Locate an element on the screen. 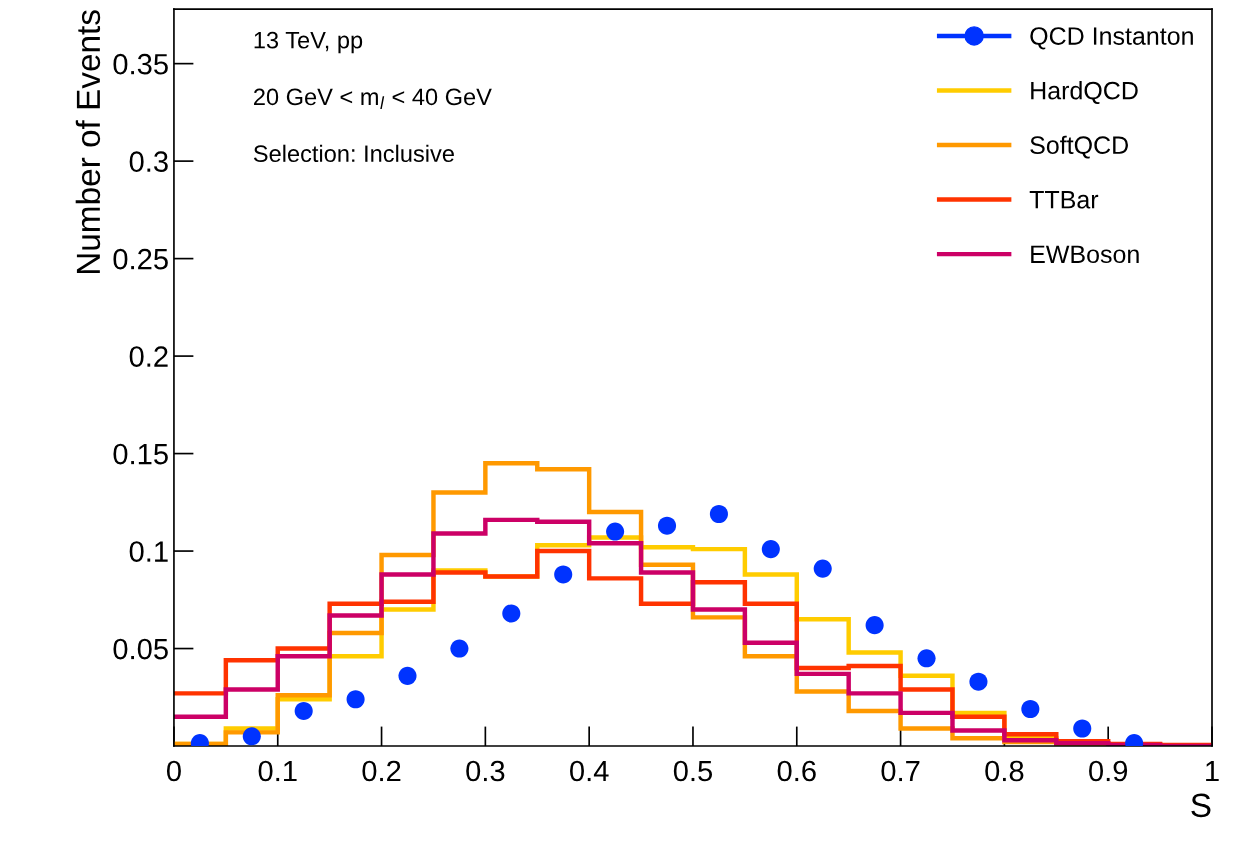 Image resolution: width=1238 pixels, height=853 pixels. x-tick-label: 0.7 is located at coordinates (900, 771).